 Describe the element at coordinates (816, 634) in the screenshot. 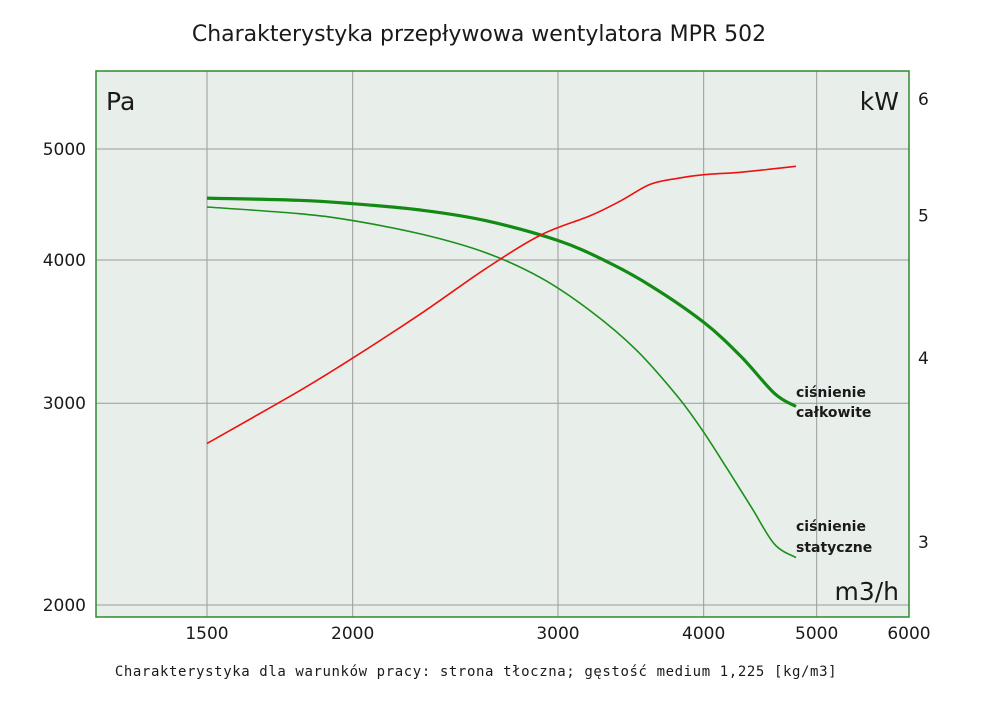

I see `x-tick-label: 5000` at that location.